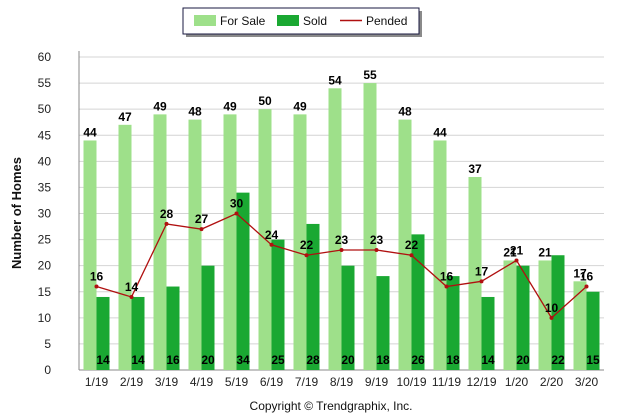 The image size is (623, 419). What do you see at coordinates (481, 382) in the screenshot?
I see `x-tick-12-19: 12/19` at bounding box center [481, 382].